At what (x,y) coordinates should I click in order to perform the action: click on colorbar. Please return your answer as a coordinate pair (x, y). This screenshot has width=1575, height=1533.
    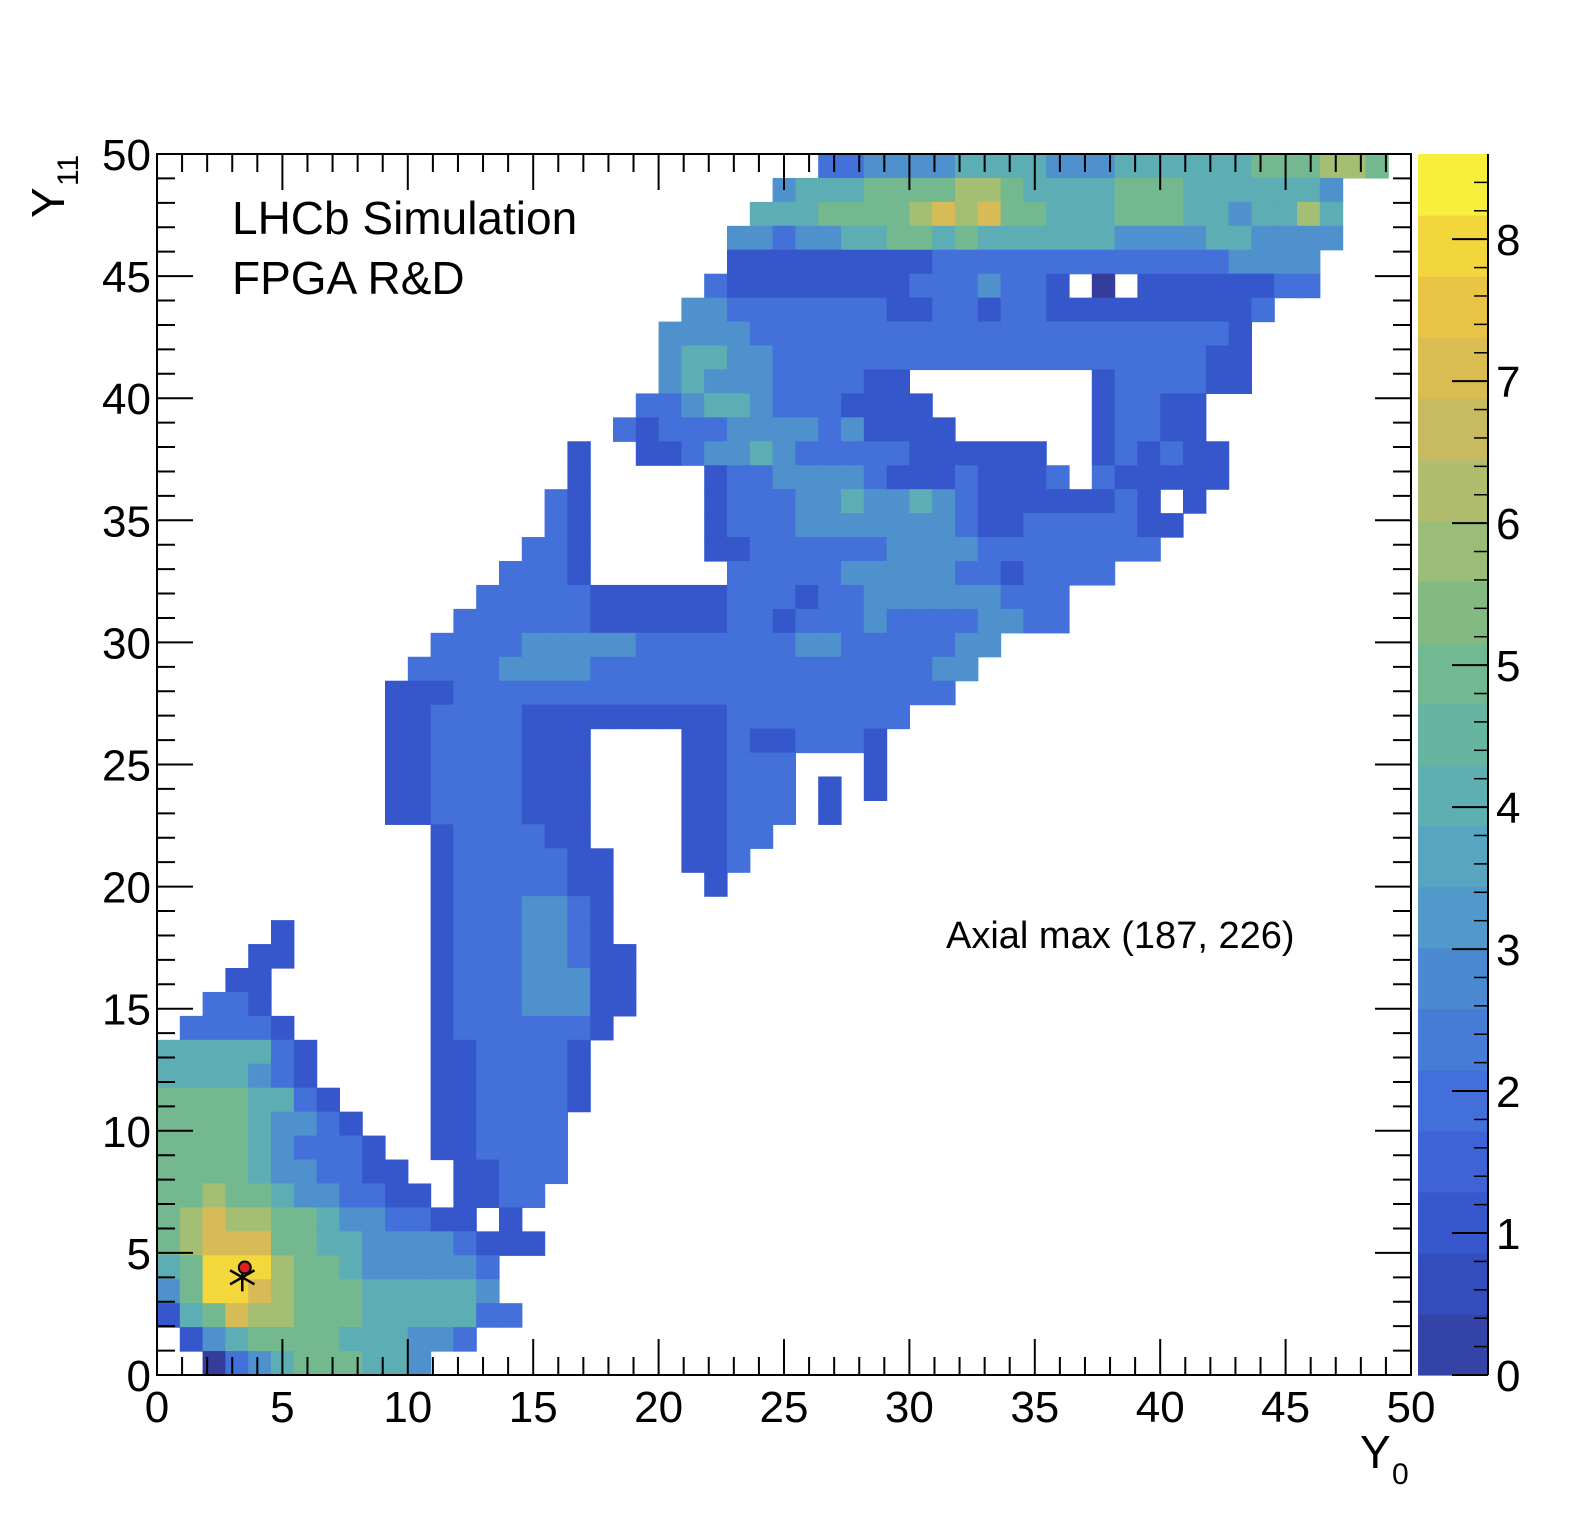
    Looking at the image, I should click on (1453, 765).